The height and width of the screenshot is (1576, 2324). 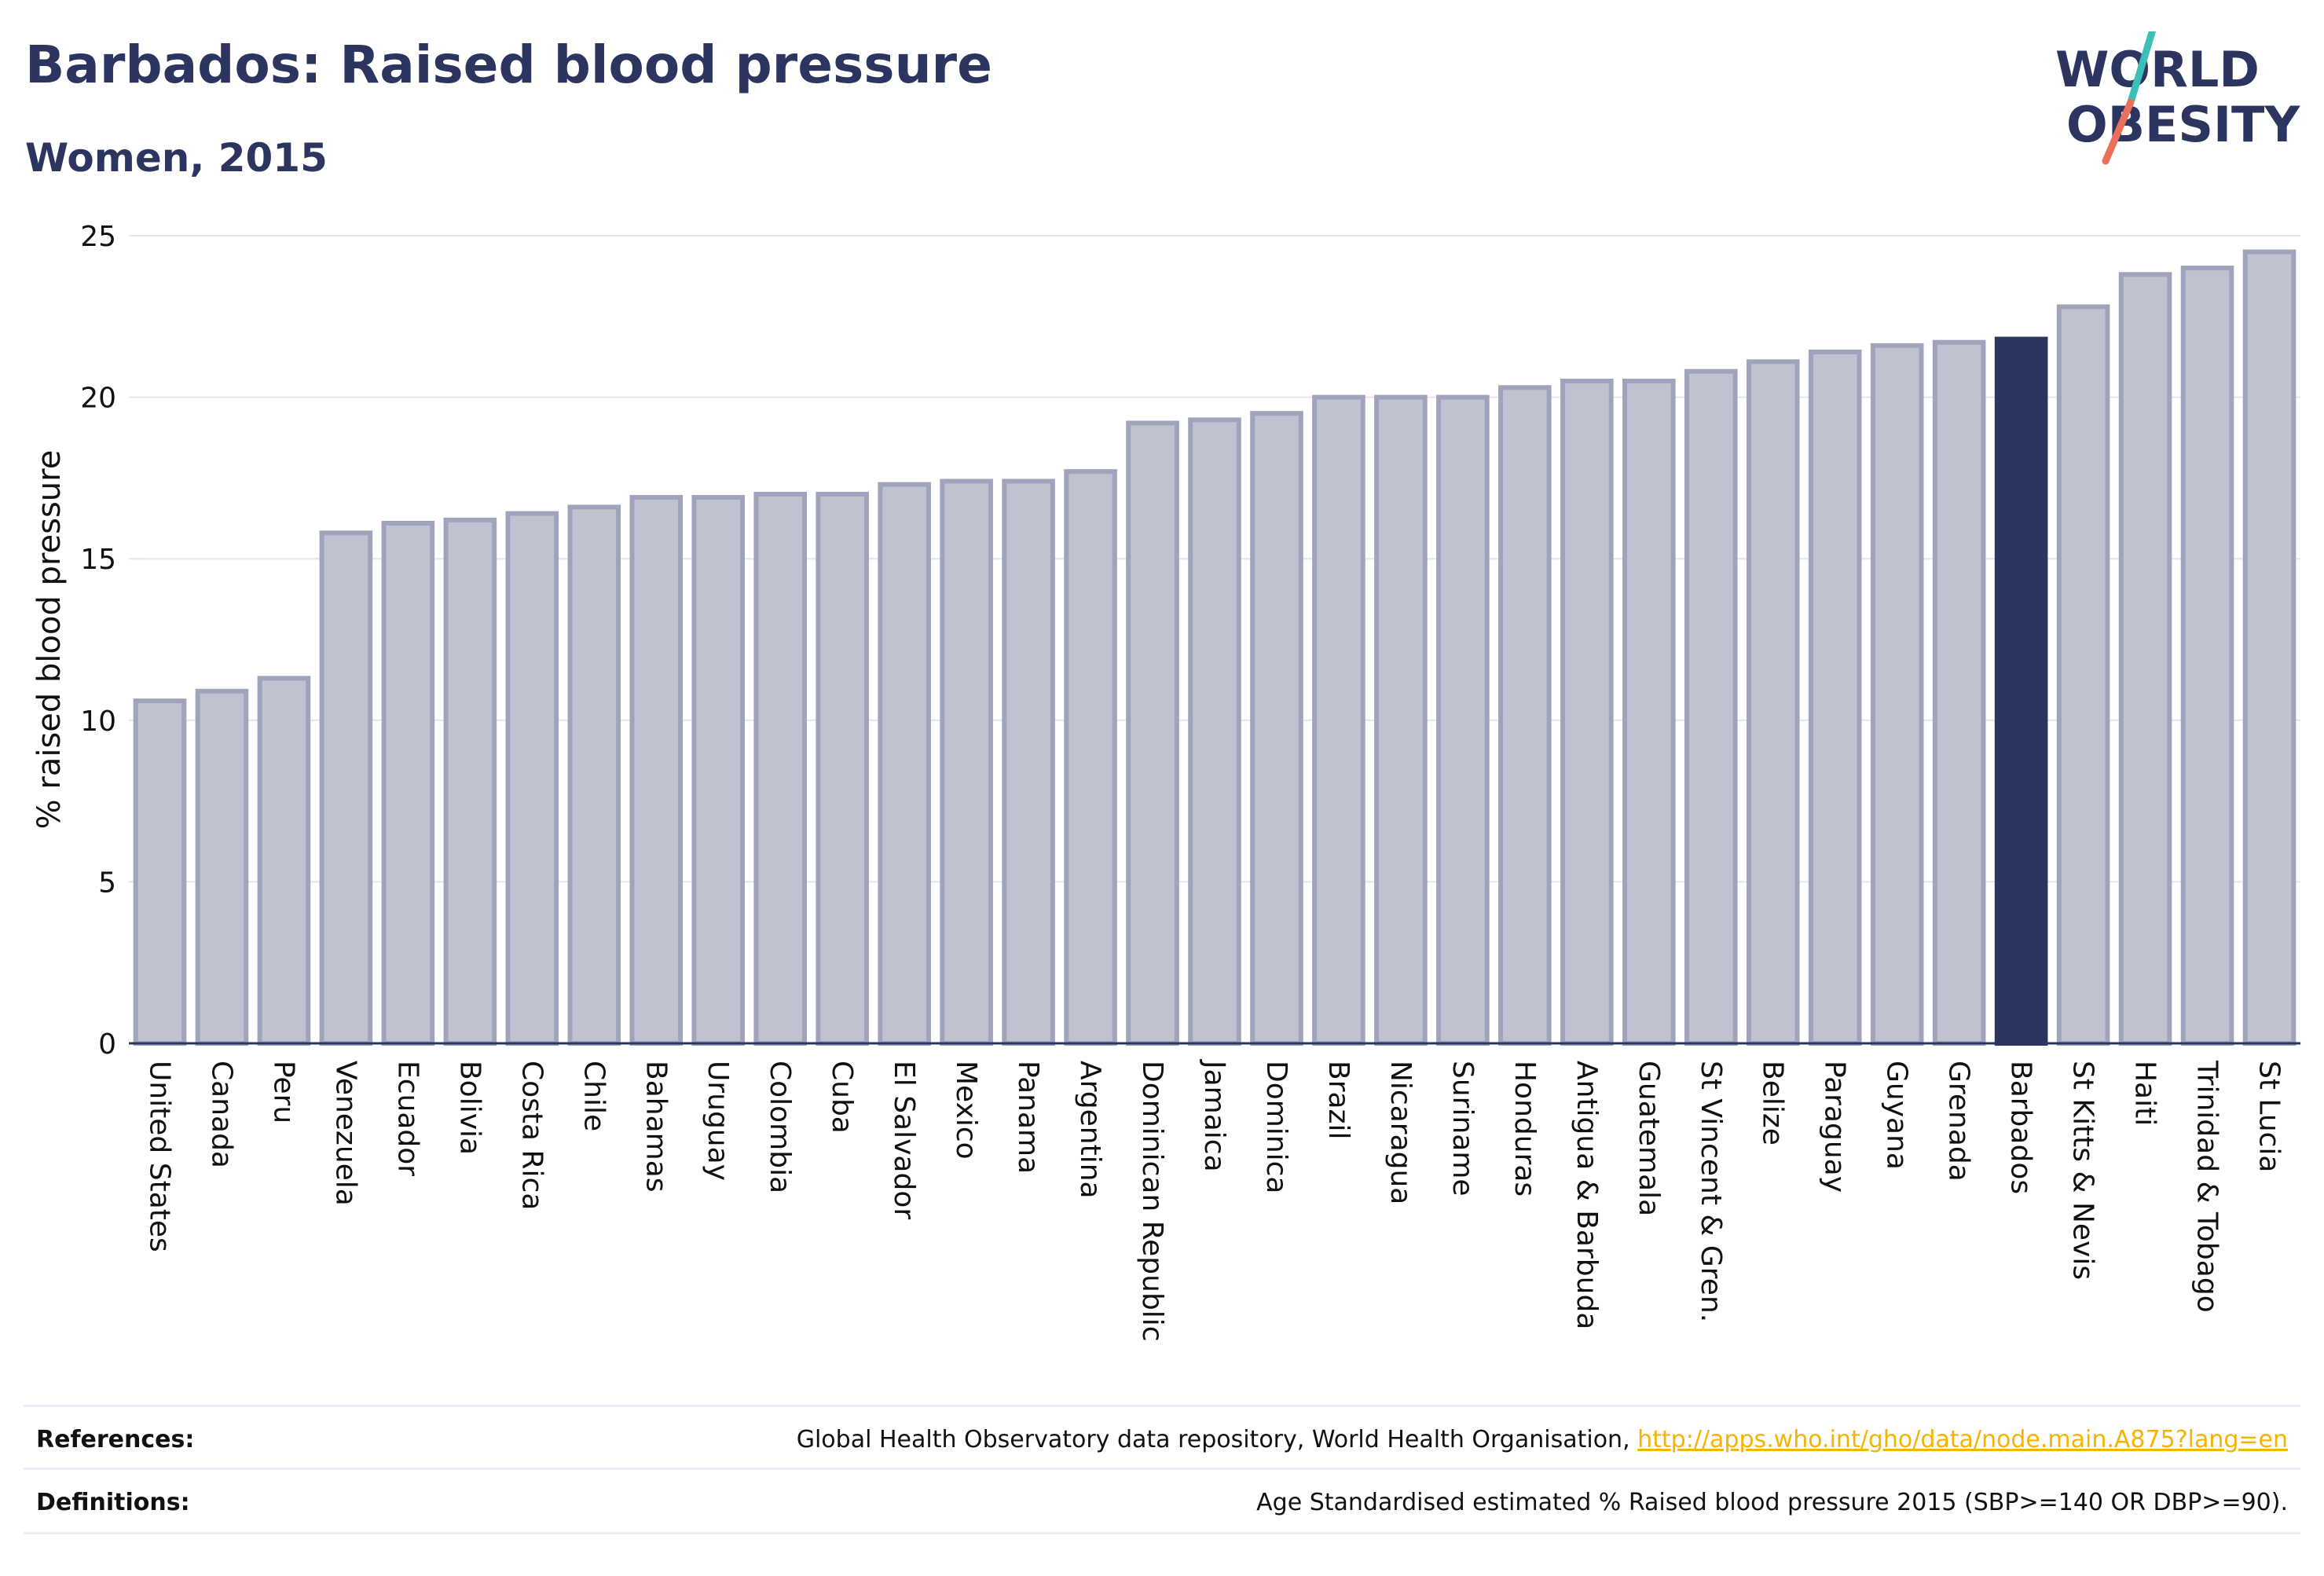 I want to click on y-tick-label: 0, so click(x=107, y=1044).